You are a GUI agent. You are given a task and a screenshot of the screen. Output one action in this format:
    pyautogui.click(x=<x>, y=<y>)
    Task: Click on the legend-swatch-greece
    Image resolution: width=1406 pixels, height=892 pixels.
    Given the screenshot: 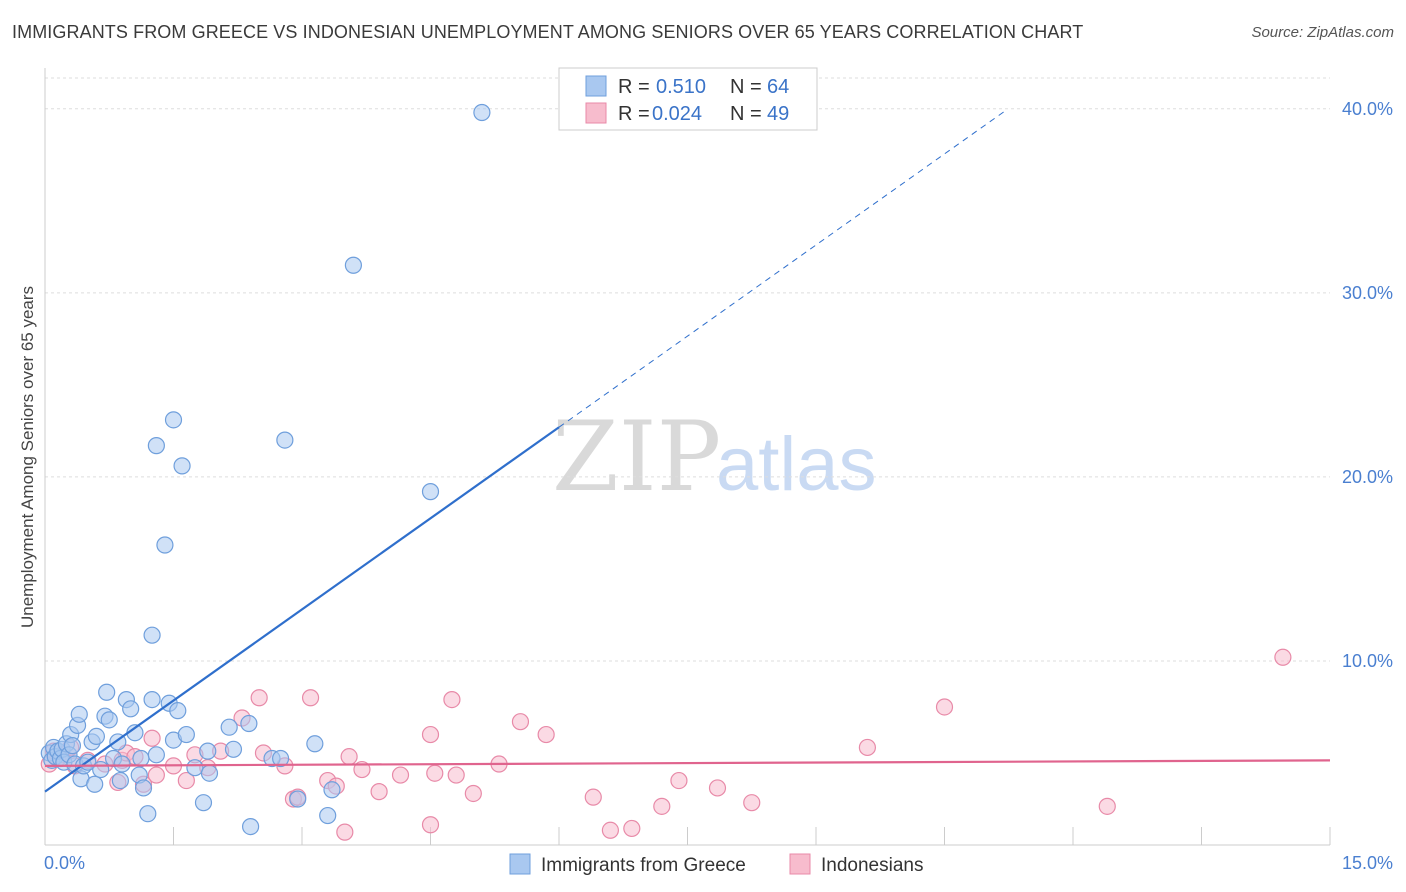 What is the action you would take?
    pyautogui.click(x=596, y=86)
    